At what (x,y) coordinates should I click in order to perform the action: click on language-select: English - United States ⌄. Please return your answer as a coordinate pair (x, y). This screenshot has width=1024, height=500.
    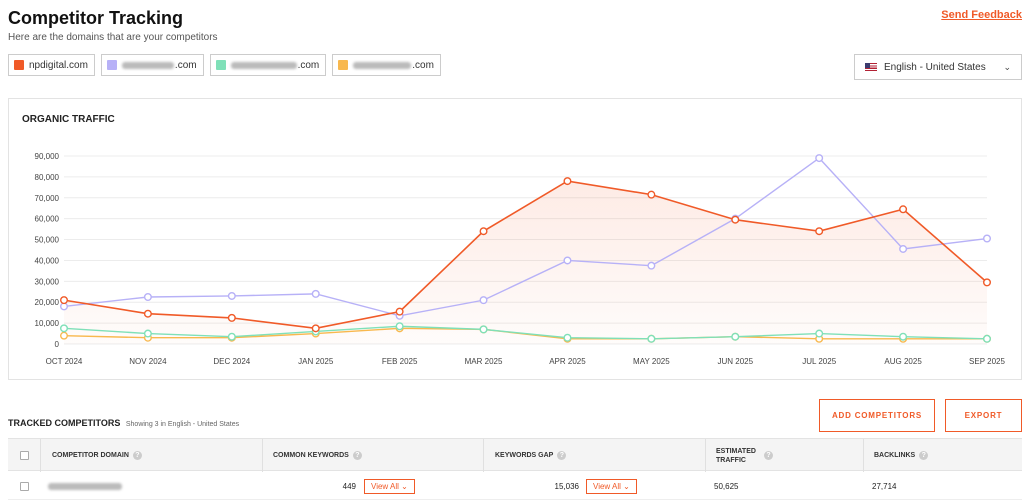
    Looking at the image, I should click on (938, 67).